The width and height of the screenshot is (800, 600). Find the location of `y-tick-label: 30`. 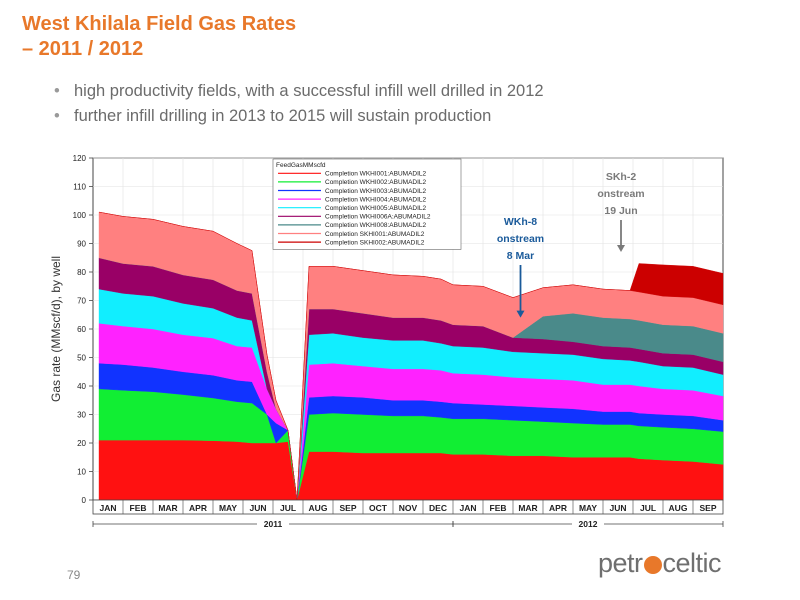

y-tick-label: 30 is located at coordinates (81, 415).